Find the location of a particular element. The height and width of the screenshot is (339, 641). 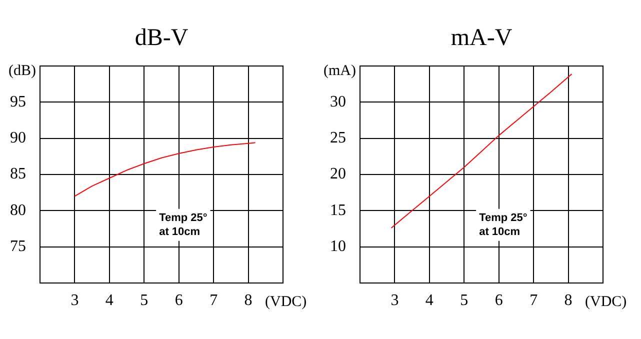

y-tick-label: 20 is located at coordinates (338, 174).